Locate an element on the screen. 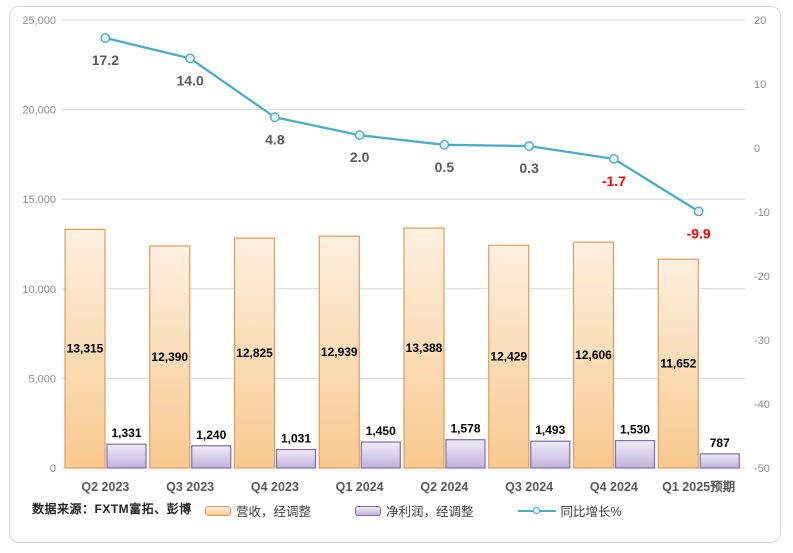 This screenshot has width=793, height=553. growth-line-label: 0.3 is located at coordinates (529, 168).